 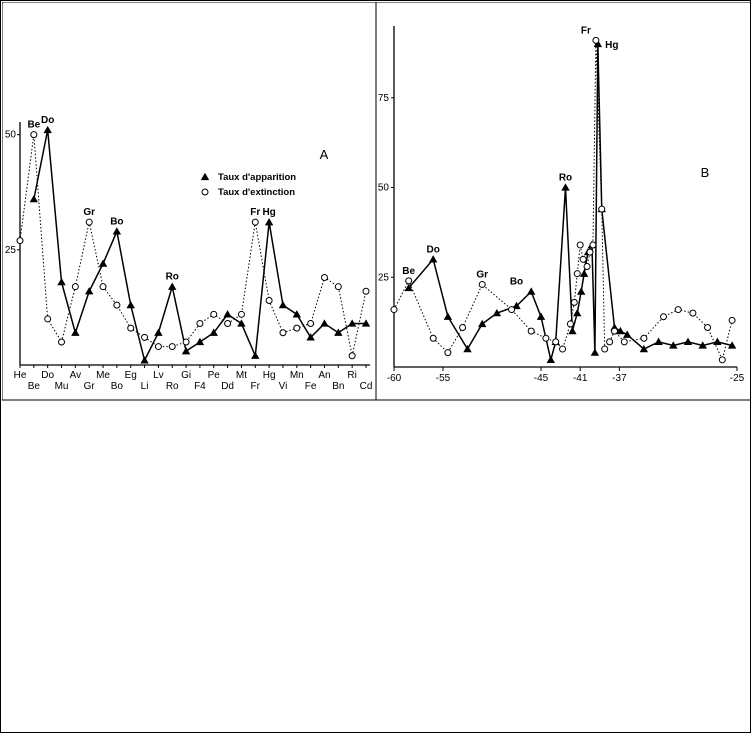 I want to click on x-tick-label-a: Eg, so click(x=131, y=375).